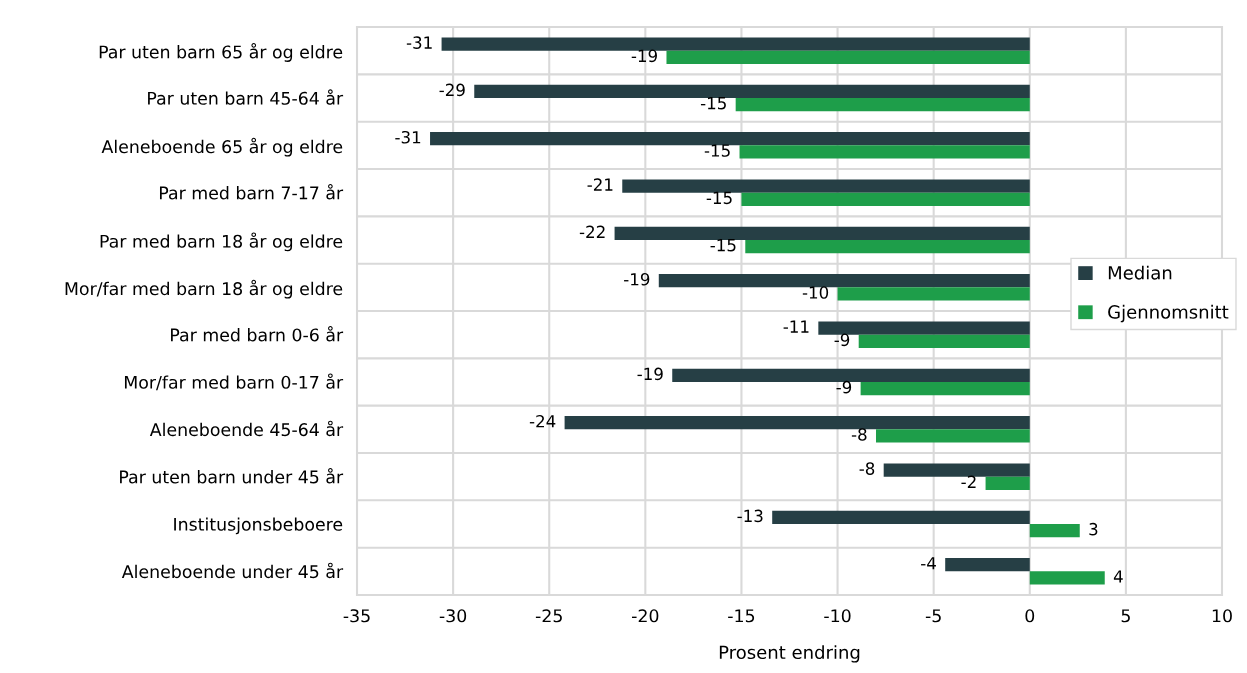 This screenshot has height=673, width=1247. Describe the element at coordinates (645, 616) in the screenshot. I see `x-tick-label: -20` at that location.